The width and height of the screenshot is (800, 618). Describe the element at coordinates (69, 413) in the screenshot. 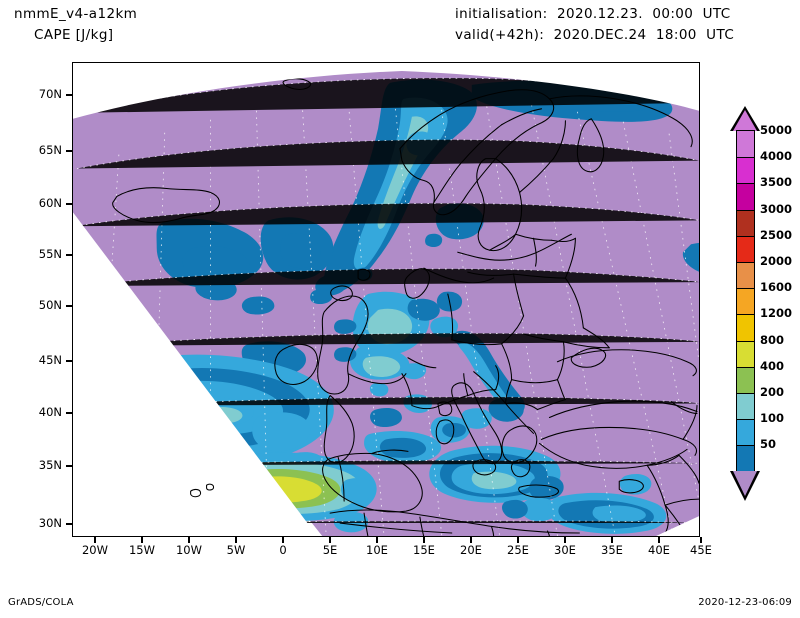

I see `ytick-mark-40n` at that location.